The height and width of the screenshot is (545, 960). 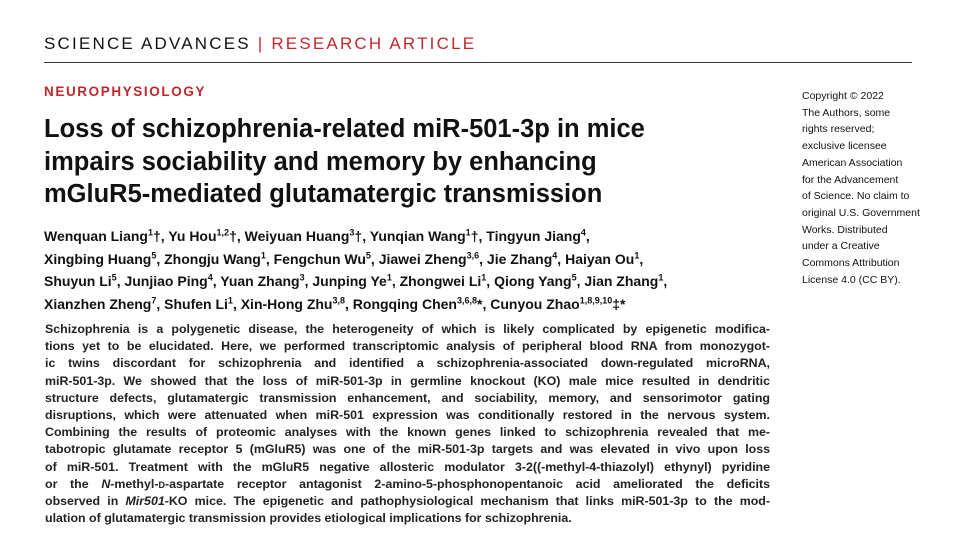 I want to click on author: Yuan Zhang3,, so click(x=264, y=281).